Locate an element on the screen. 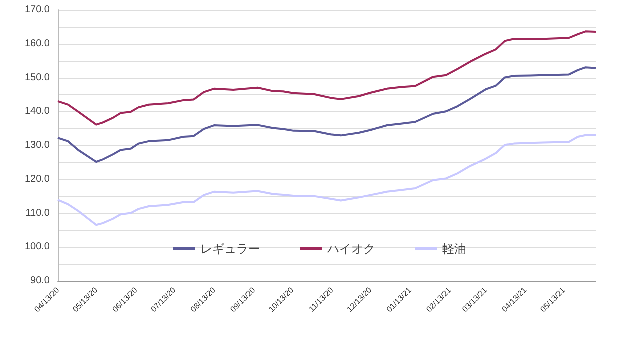 Image resolution: width=640 pixels, height=342 pixels. legend-label: 軽油 is located at coordinates (454, 249).